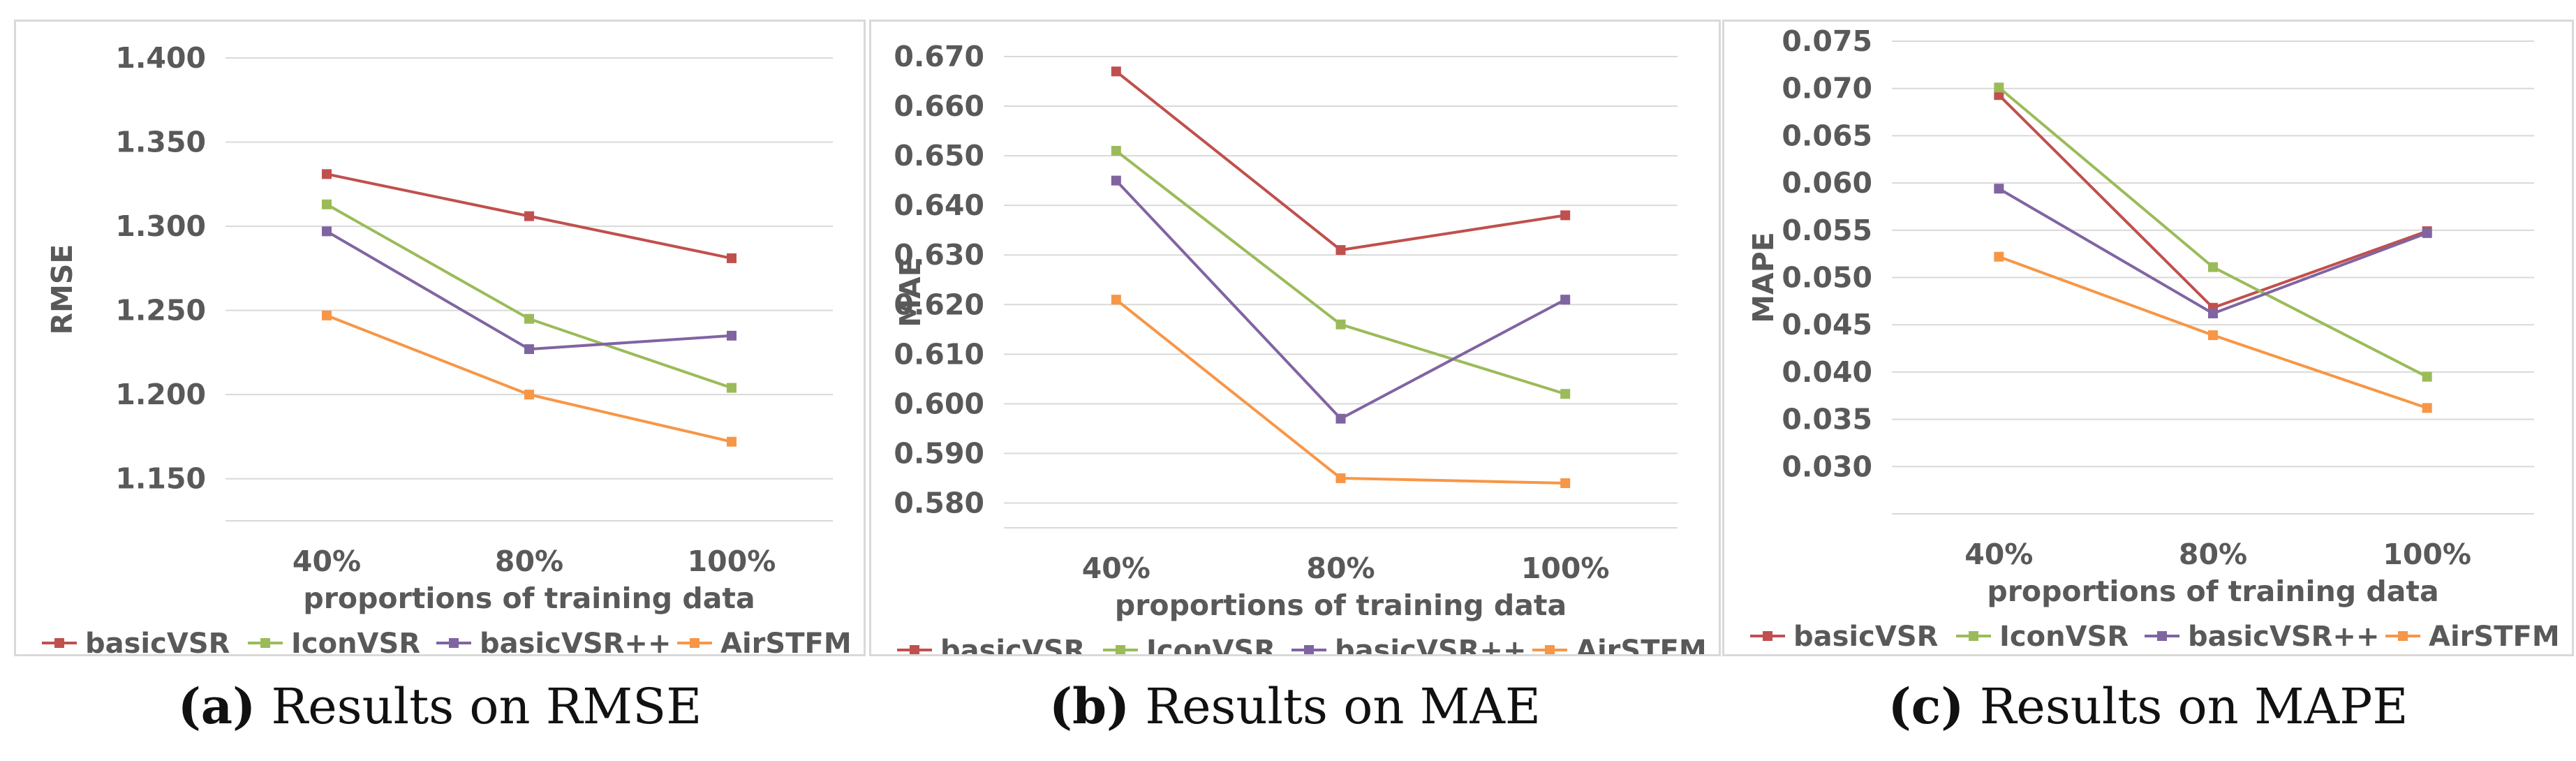 The width and height of the screenshot is (2576, 761). I want to click on y-tick-label: 0.640, so click(939, 205).